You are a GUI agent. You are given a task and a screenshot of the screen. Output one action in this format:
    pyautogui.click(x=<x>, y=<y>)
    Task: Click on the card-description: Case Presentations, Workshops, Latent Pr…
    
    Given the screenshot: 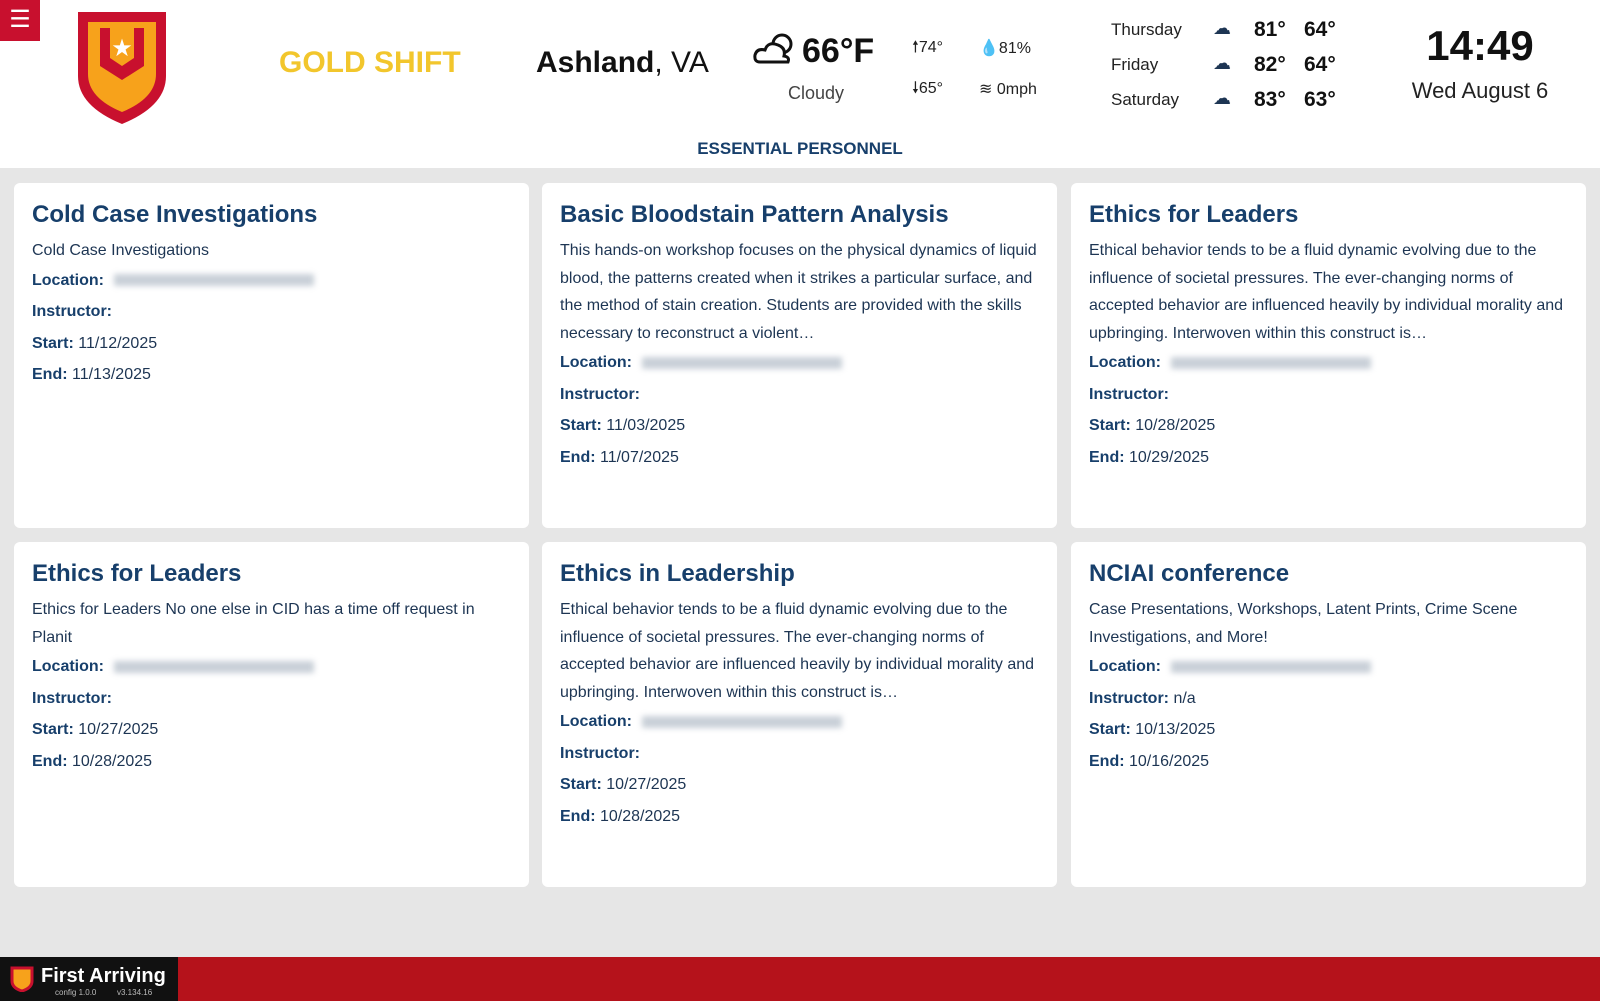 What is the action you would take?
    pyautogui.click(x=1303, y=623)
    